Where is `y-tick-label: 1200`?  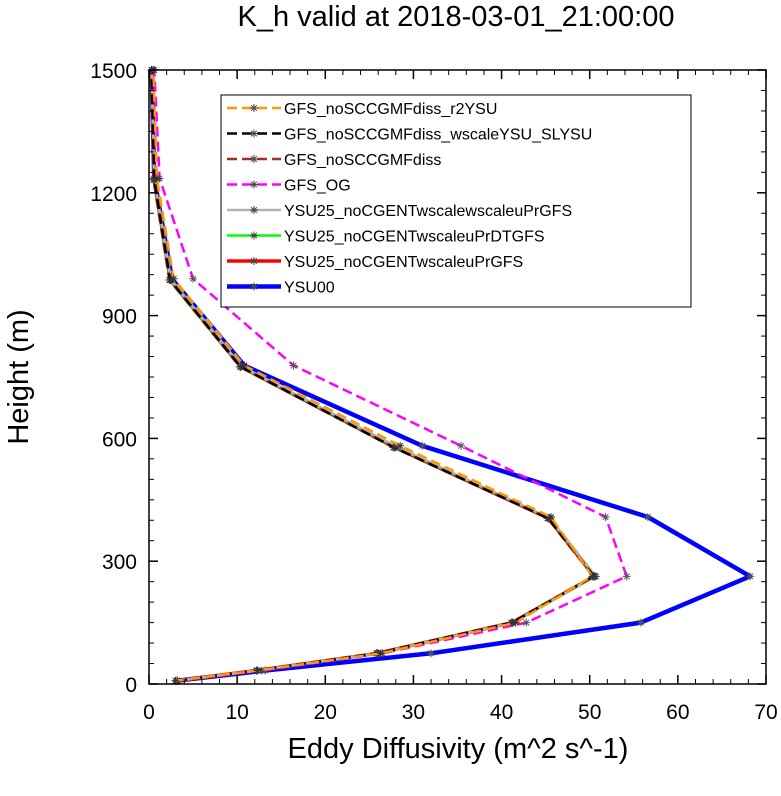 y-tick-label: 1200 is located at coordinates (113, 194).